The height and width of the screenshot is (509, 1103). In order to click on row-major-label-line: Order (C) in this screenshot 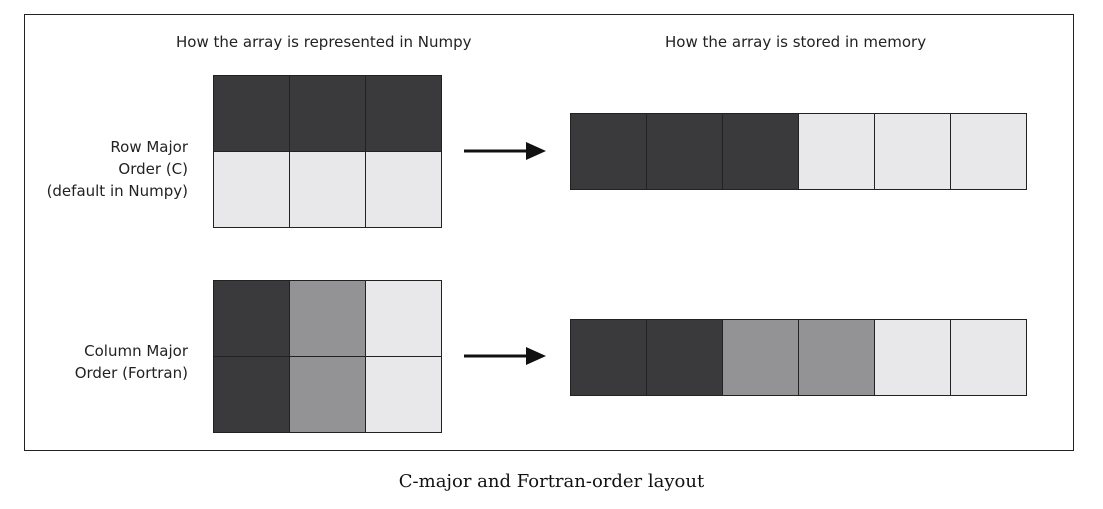, I will do `click(153, 169)`.